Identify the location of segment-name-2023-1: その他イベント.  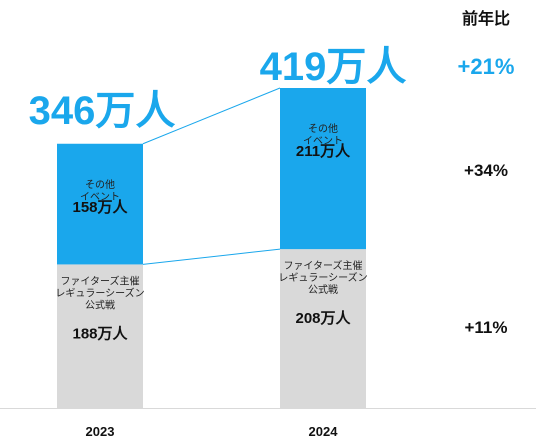
(100, 190).